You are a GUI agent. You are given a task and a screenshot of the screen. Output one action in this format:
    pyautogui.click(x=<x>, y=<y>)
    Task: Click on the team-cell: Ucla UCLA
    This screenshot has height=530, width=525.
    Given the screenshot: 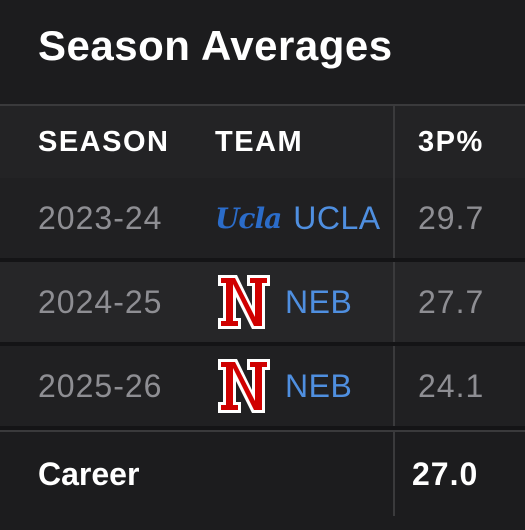 What is the action you would take?
    pyautogui.click(x=298, y=218)
    